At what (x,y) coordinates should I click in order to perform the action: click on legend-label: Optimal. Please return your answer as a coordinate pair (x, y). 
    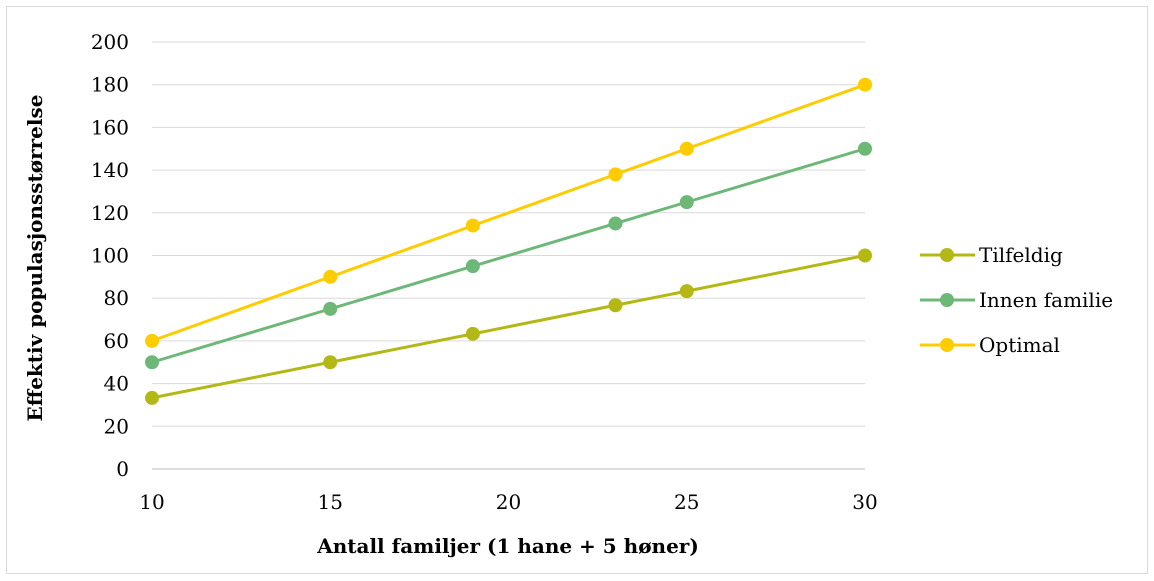
    Looking at the image, I should click on (1019, 345).